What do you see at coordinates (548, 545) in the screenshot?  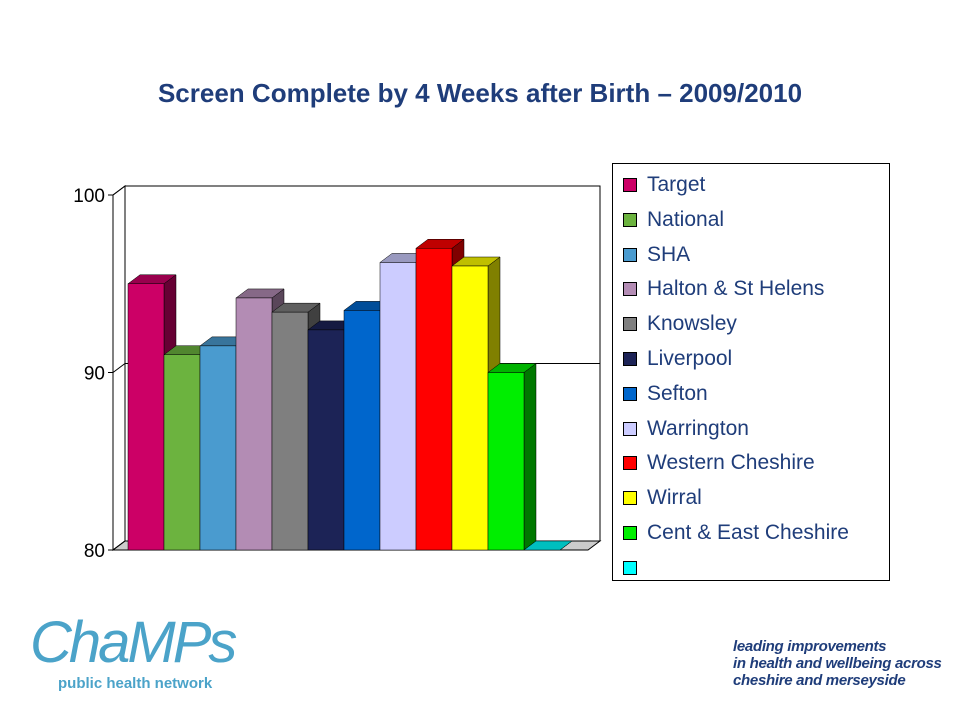 I see `bar-top` at bounding box center [548, 545].